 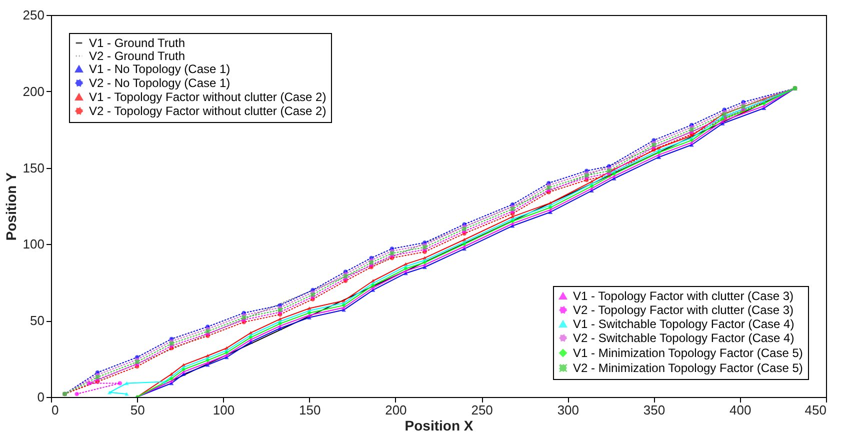 I want to click on y-tick-label: 100, so click(x=33, y=244).